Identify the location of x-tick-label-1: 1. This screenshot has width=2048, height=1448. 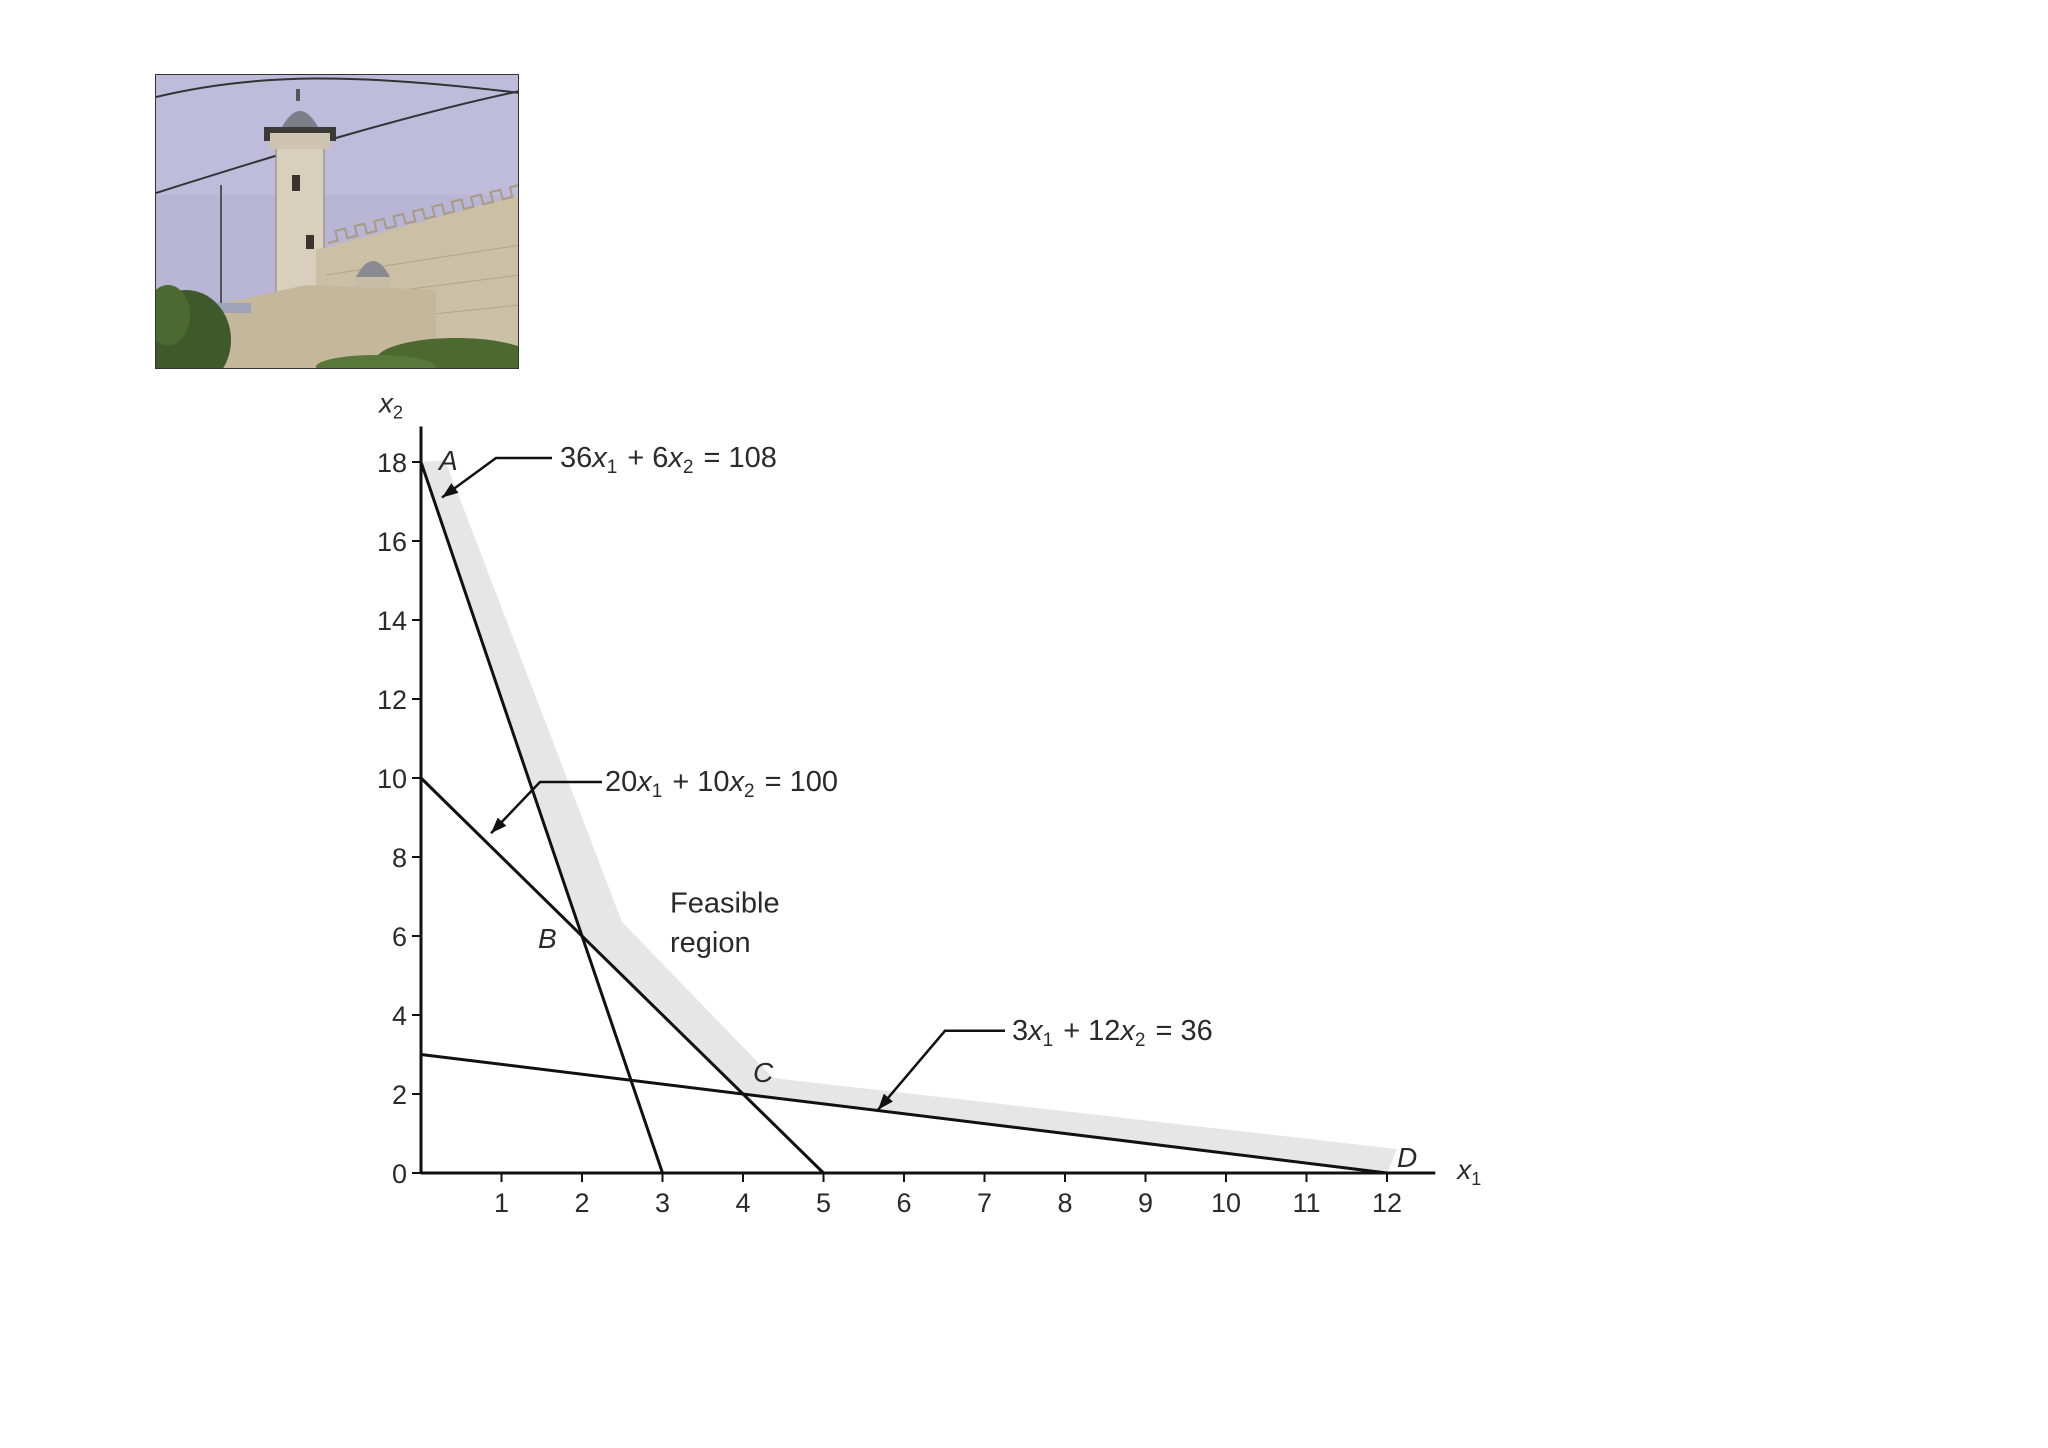
(501, 1203).